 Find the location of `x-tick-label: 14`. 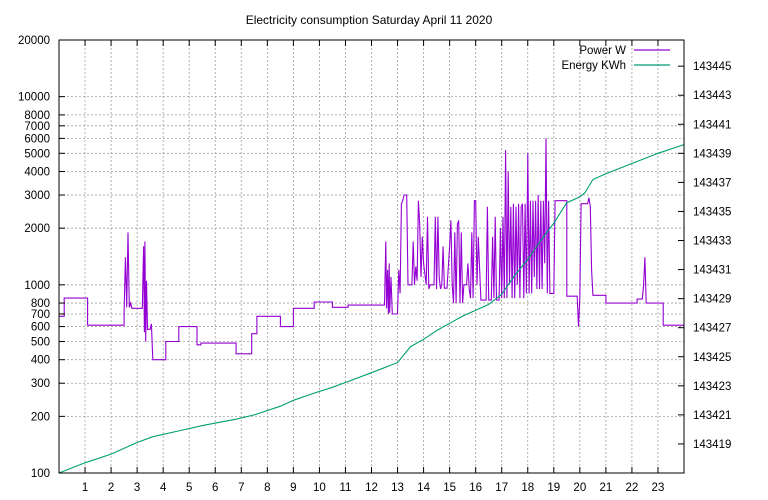

x-tick-label: 14 is located at coordinates (423, 488).